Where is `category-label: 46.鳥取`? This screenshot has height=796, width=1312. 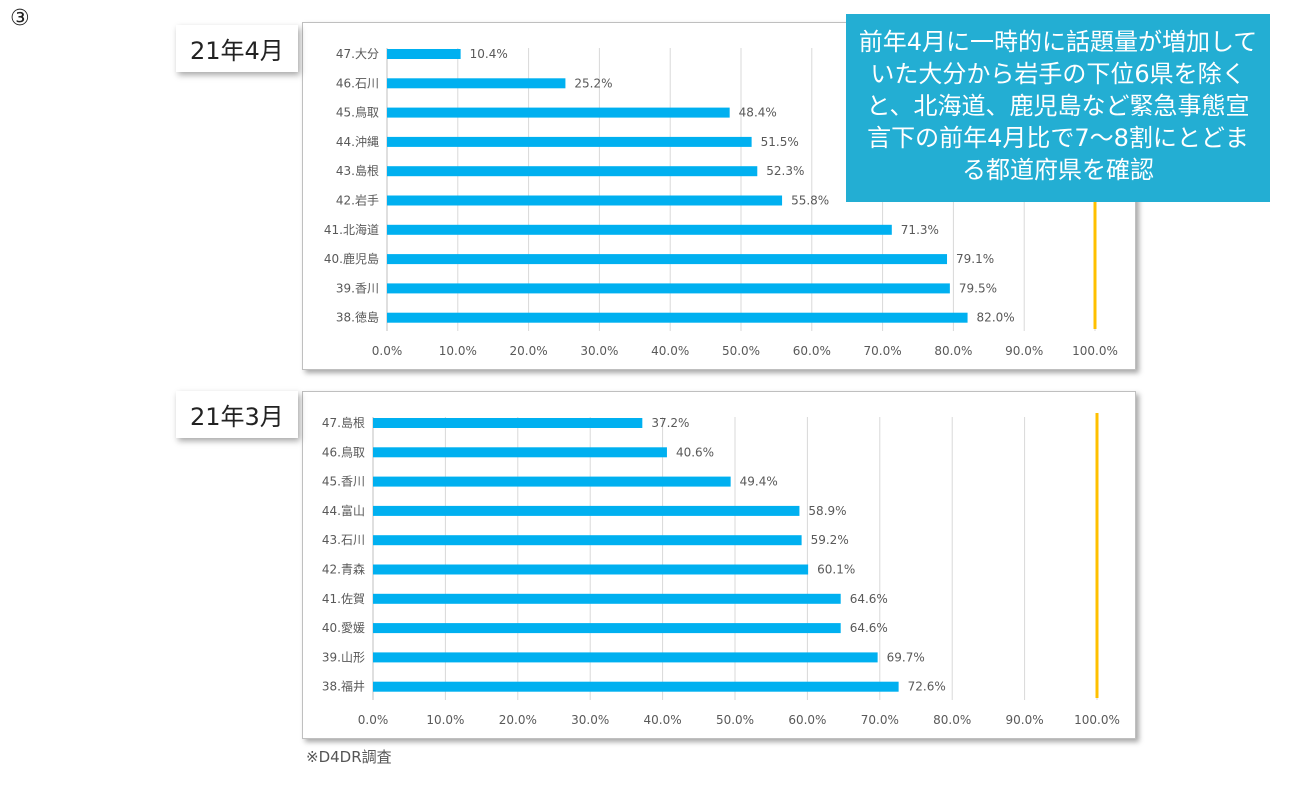 category-label: 46.鳥取 is located at coordinates (343, 451).